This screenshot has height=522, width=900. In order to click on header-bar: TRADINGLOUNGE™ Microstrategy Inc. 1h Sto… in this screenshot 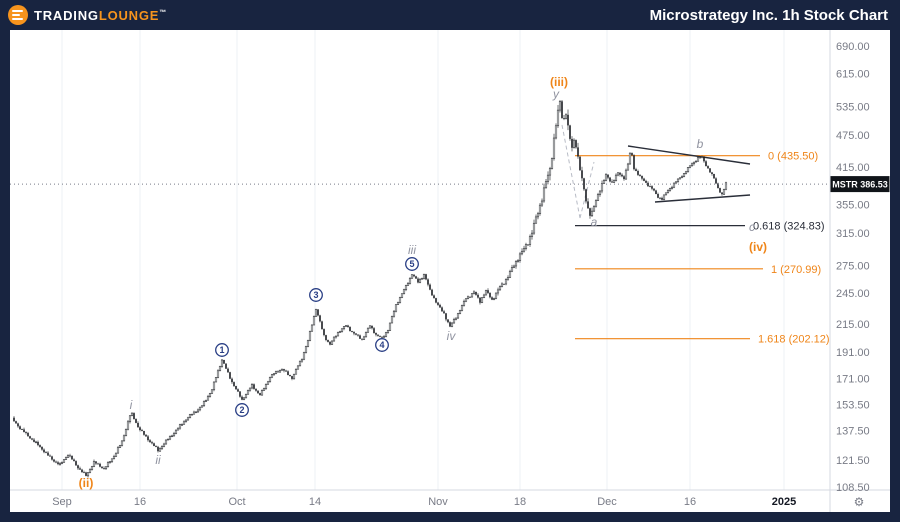, I will do `click(450, 15)`.